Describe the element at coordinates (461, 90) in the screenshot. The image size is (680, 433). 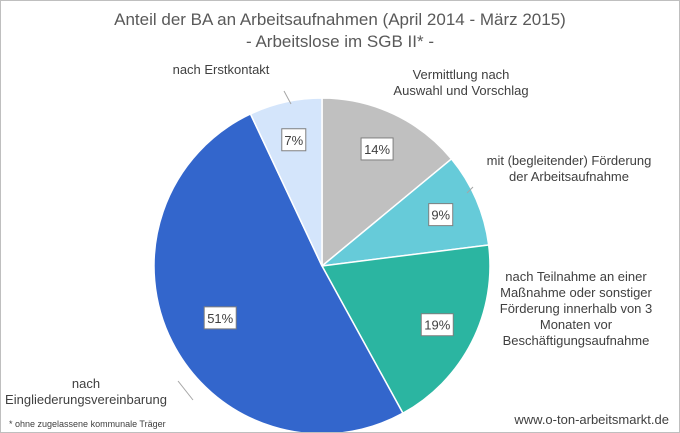
I see `category-label-line: Auswahl und Vorschlag` at that location.